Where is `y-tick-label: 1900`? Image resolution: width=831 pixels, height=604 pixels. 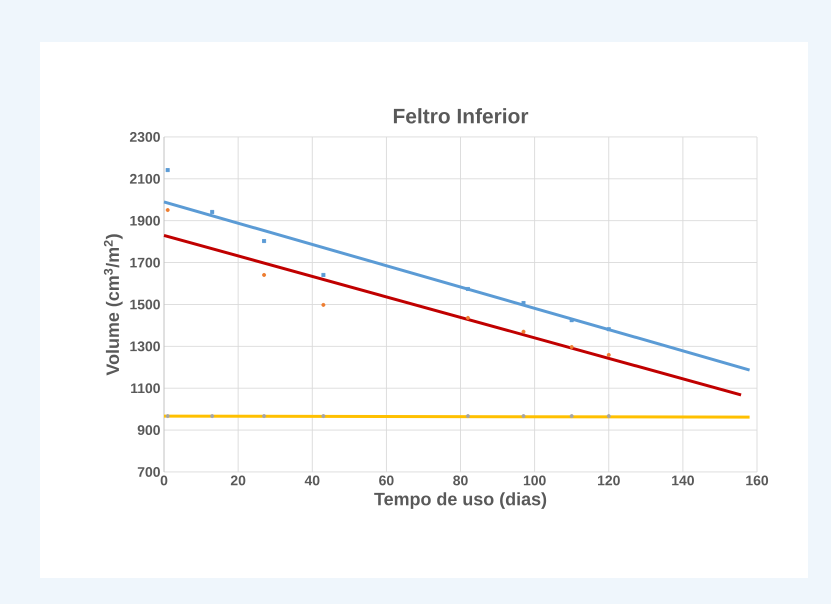
y-tick-label: 1900 is located at coordinates (145, 221).